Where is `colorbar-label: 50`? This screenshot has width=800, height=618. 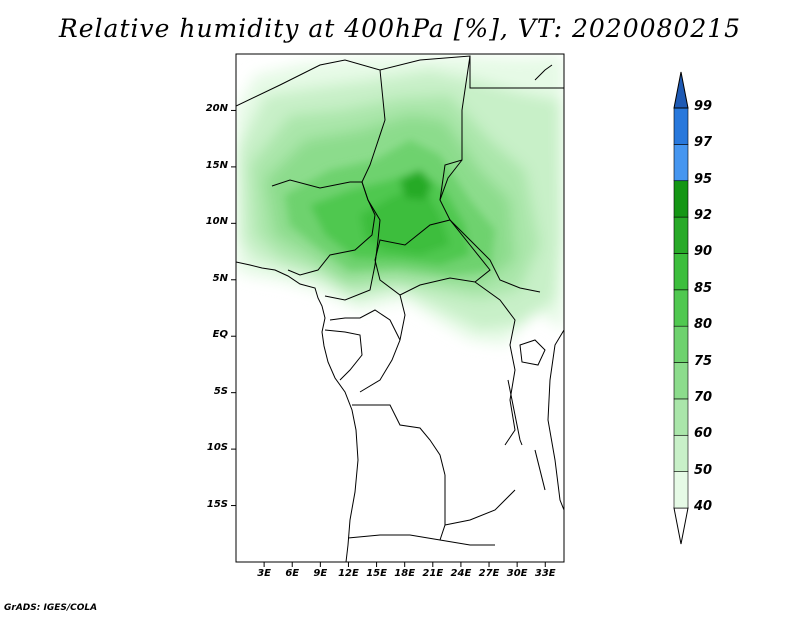 colorbar-label: 50 is located at coordinates (703, 470).